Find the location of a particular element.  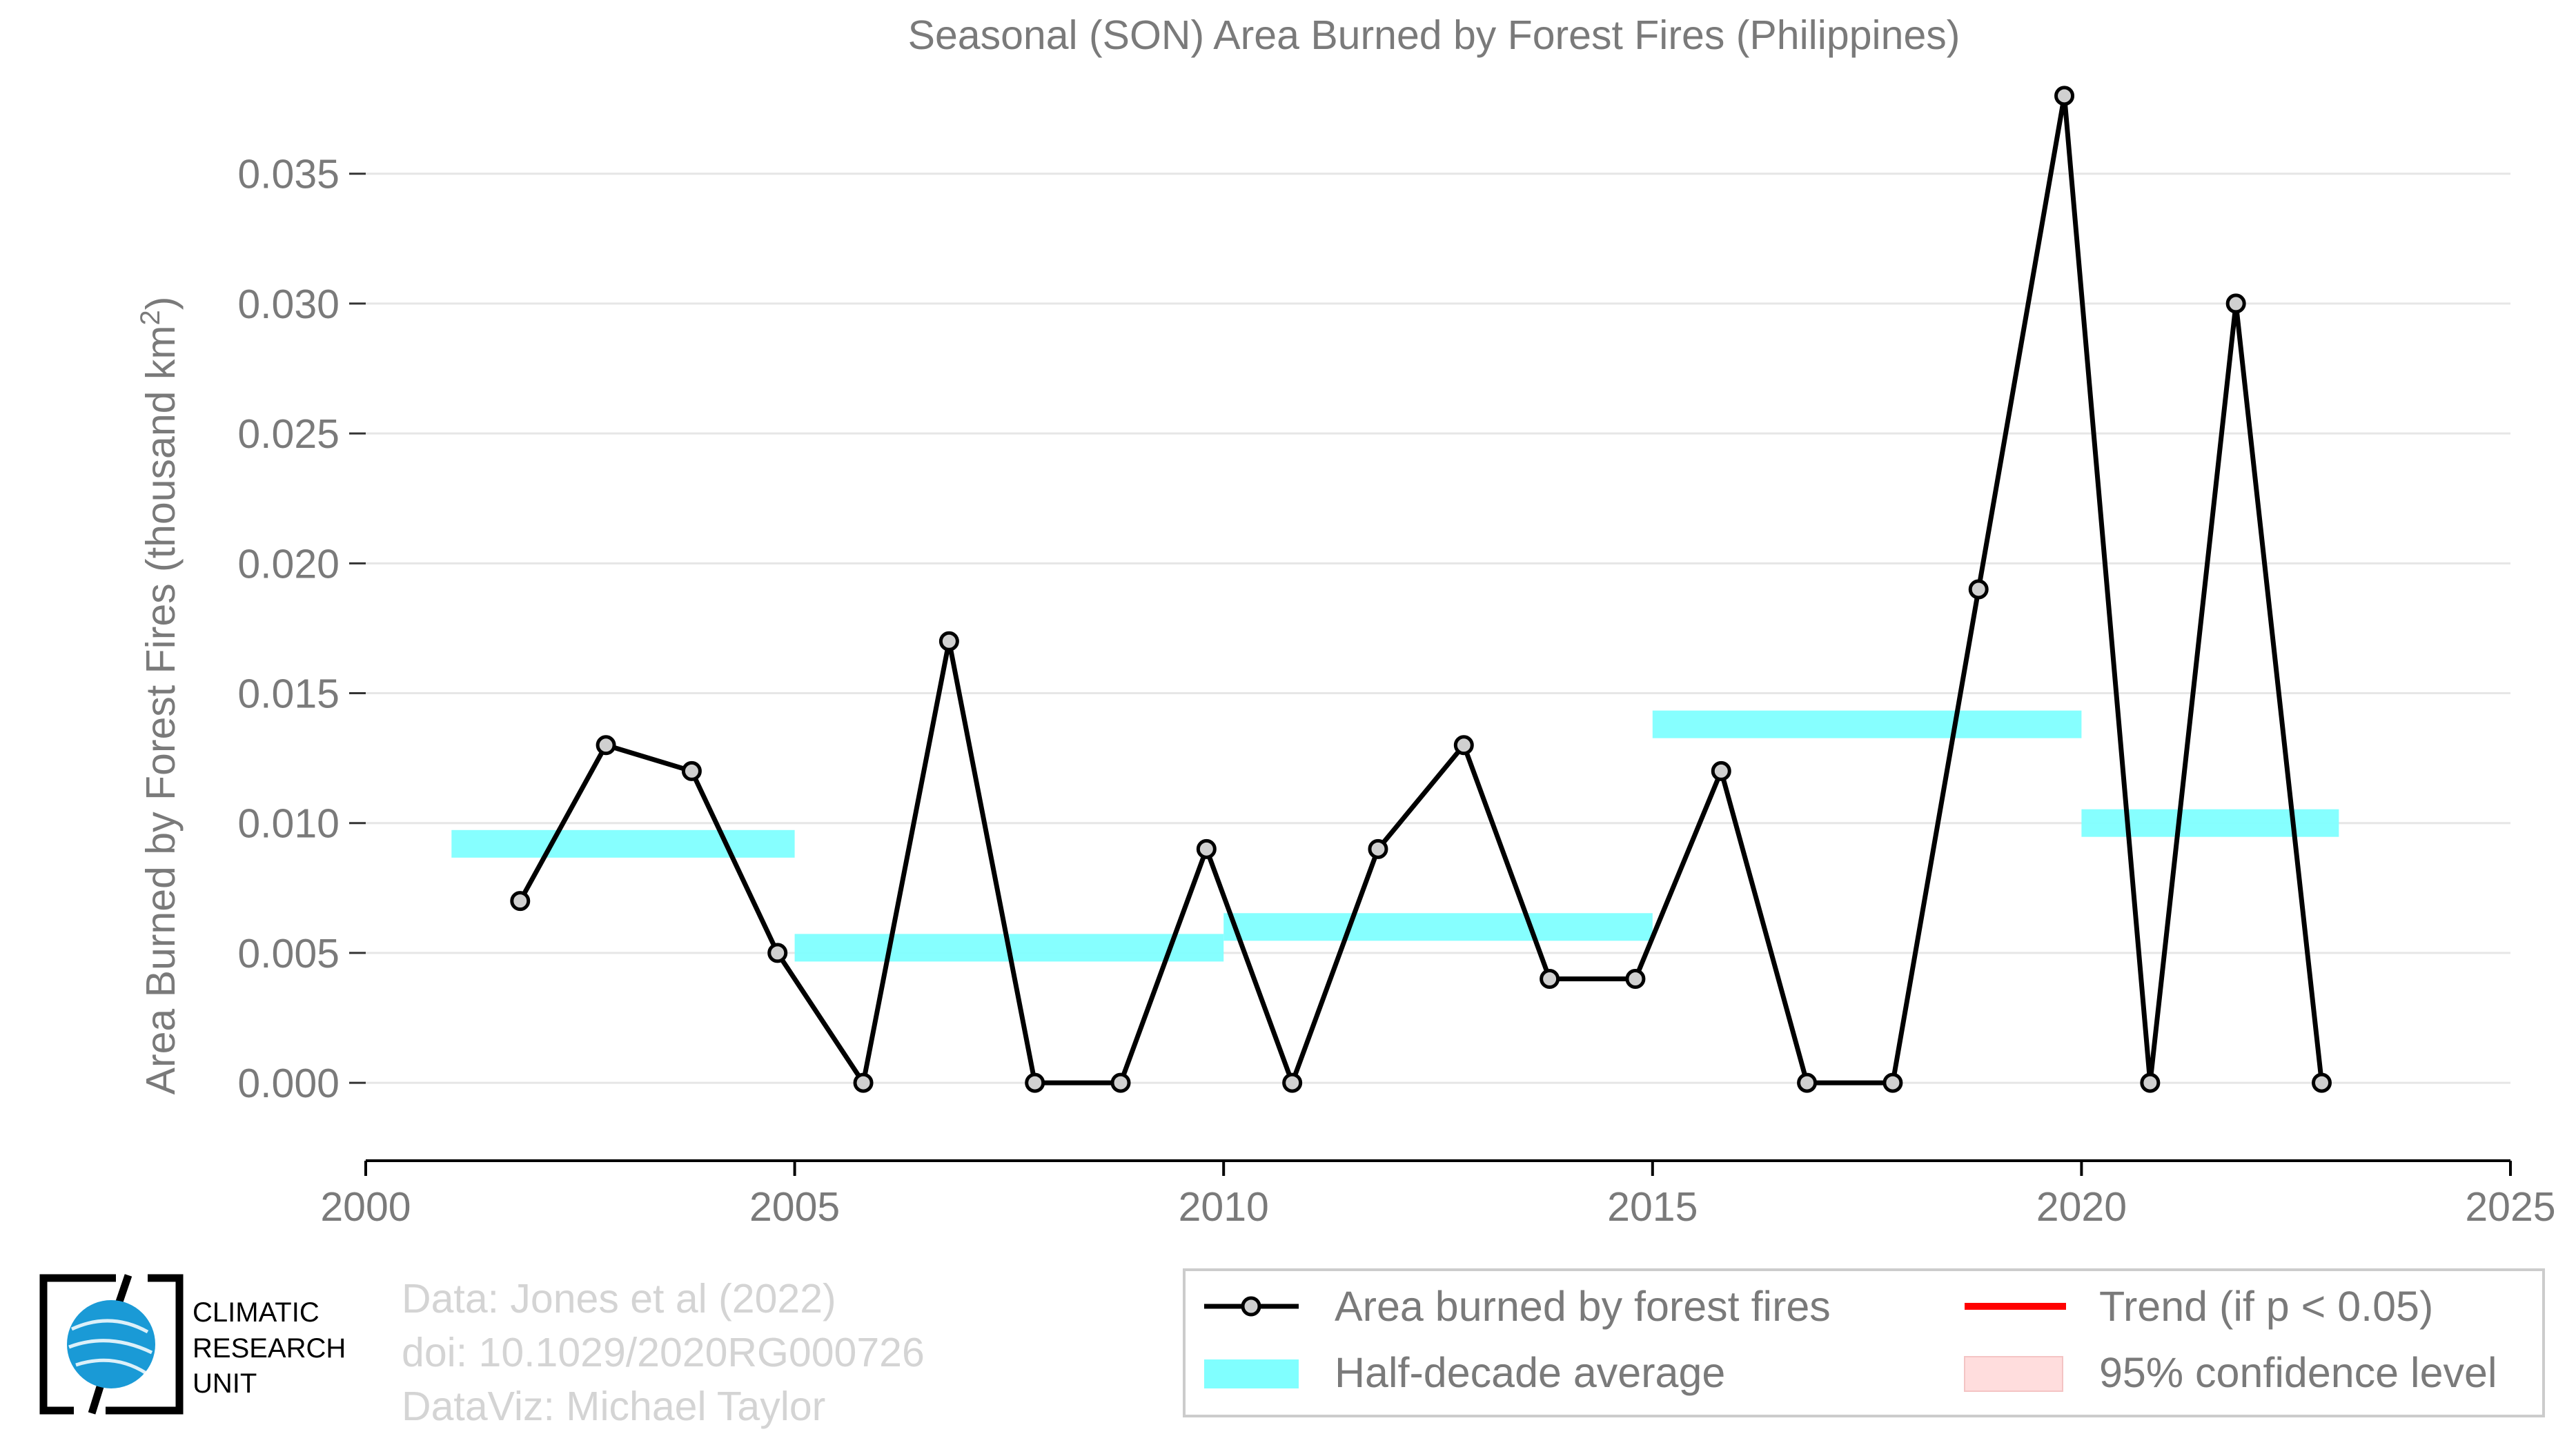

x-tick-label-3: 2015 is located at coordinates (1652, 1207).